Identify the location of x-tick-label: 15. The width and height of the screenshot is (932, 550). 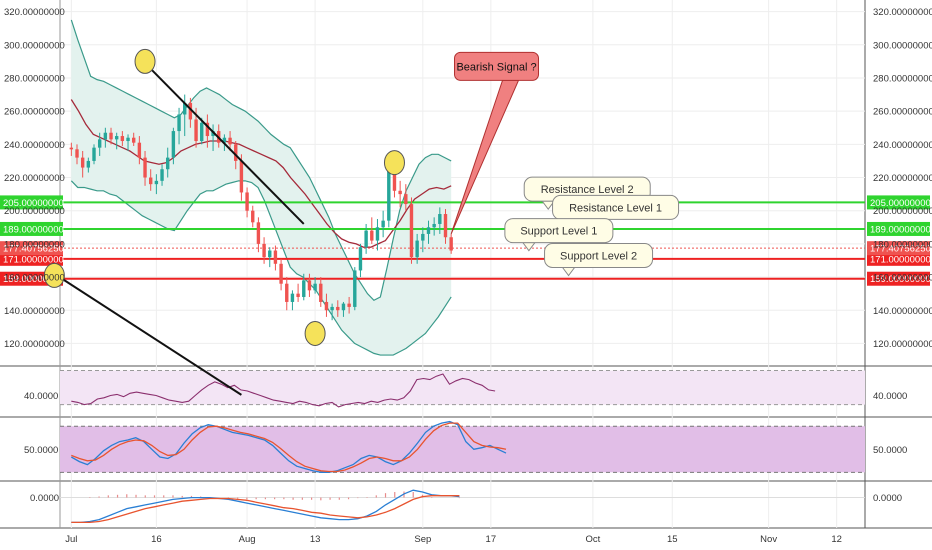
(672, 539).